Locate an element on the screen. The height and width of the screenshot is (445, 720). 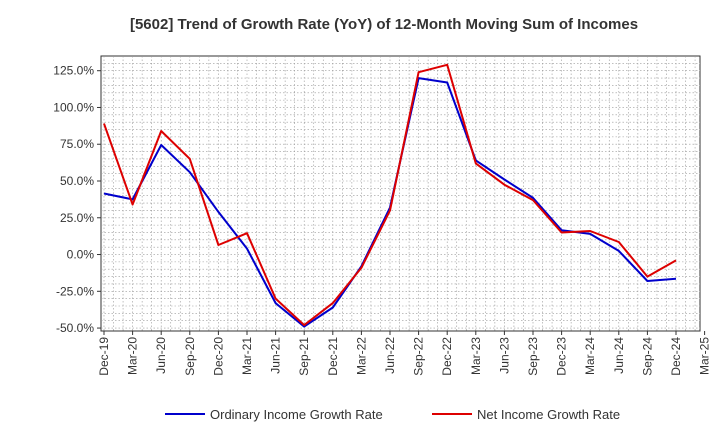
y-tick-label: 125.0% is located at coordinates (73, 71).